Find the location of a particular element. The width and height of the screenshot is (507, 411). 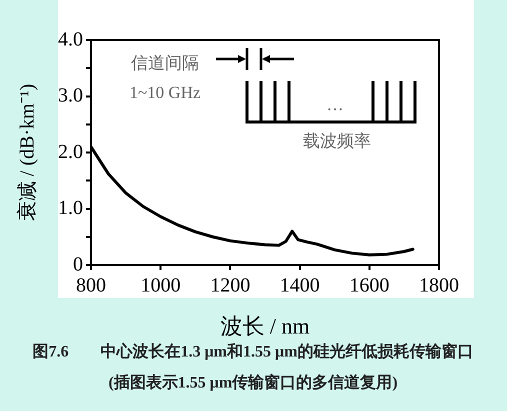

annotation: 1~10 GHz is located at coordinates (165, 93).